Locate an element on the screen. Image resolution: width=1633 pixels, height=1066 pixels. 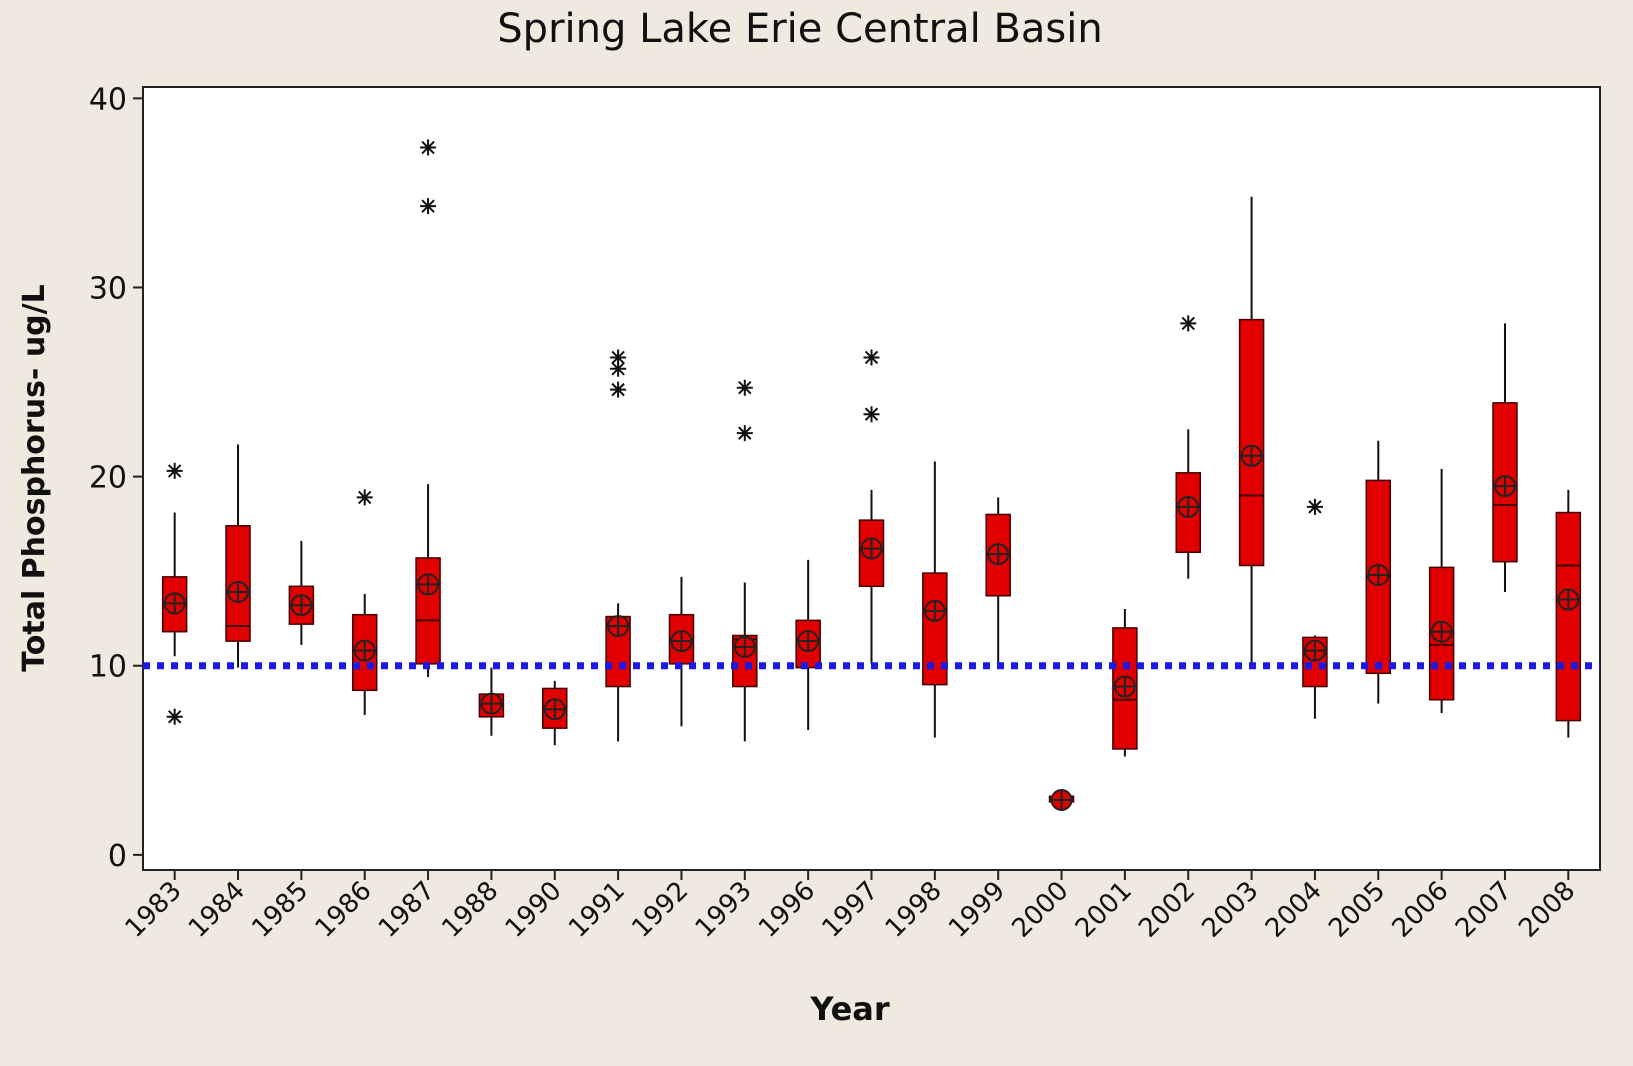
y-tick-label: 40 is located at coordinates (108, 99).